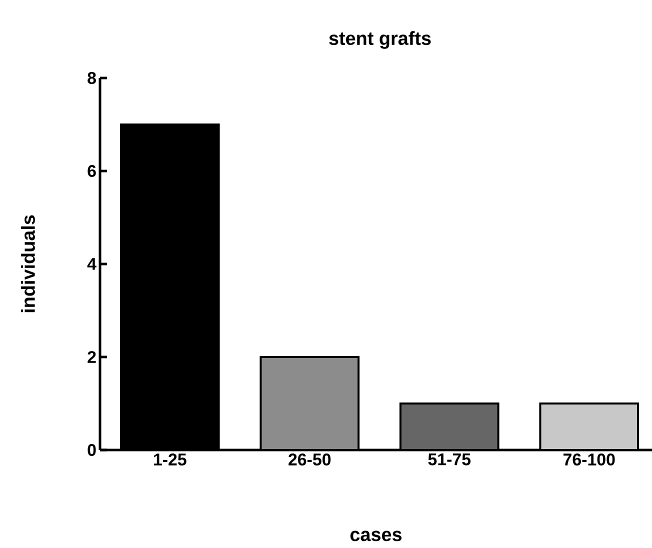  I want to click on x-tick-label: 1-25, so click(170, 460).